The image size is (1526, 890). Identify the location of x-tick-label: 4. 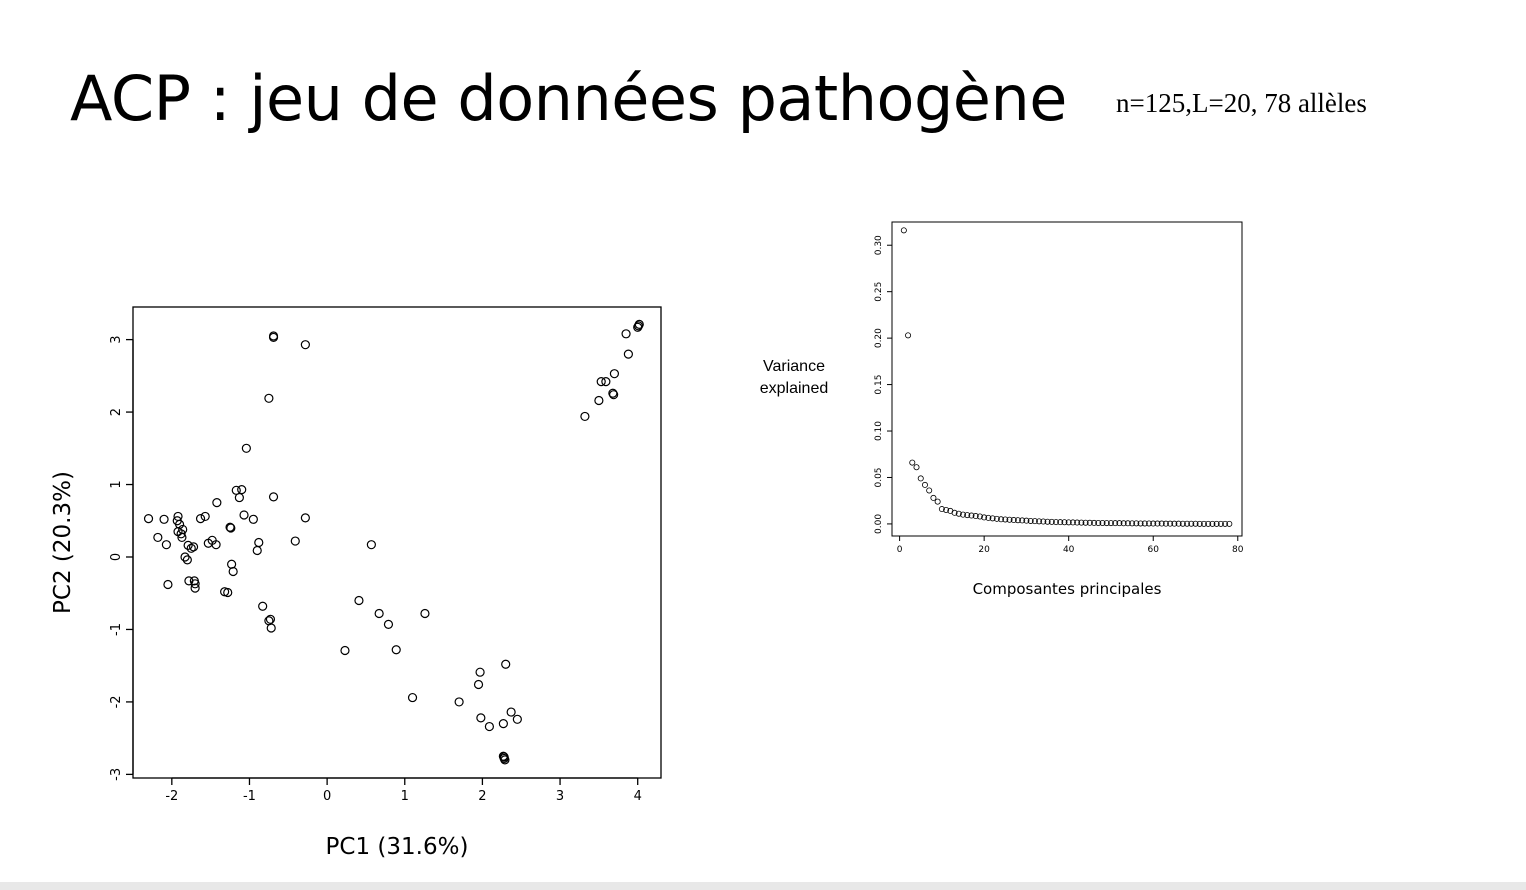
(638, 796).